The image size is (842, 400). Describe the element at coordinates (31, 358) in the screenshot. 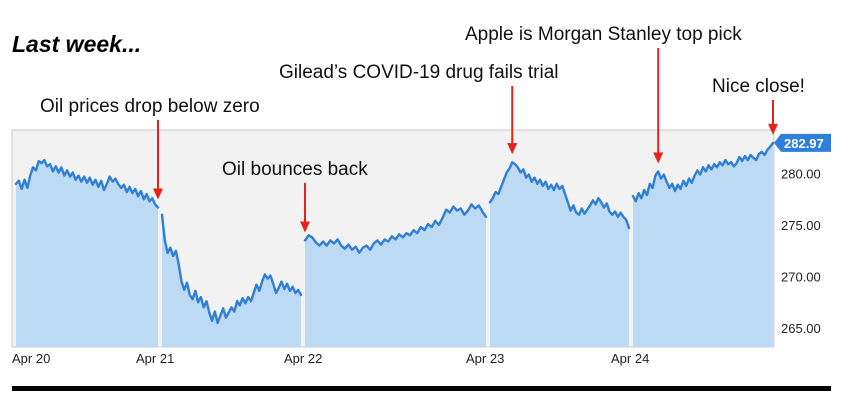

I see `x-tick-label: Apr 20` at that location.